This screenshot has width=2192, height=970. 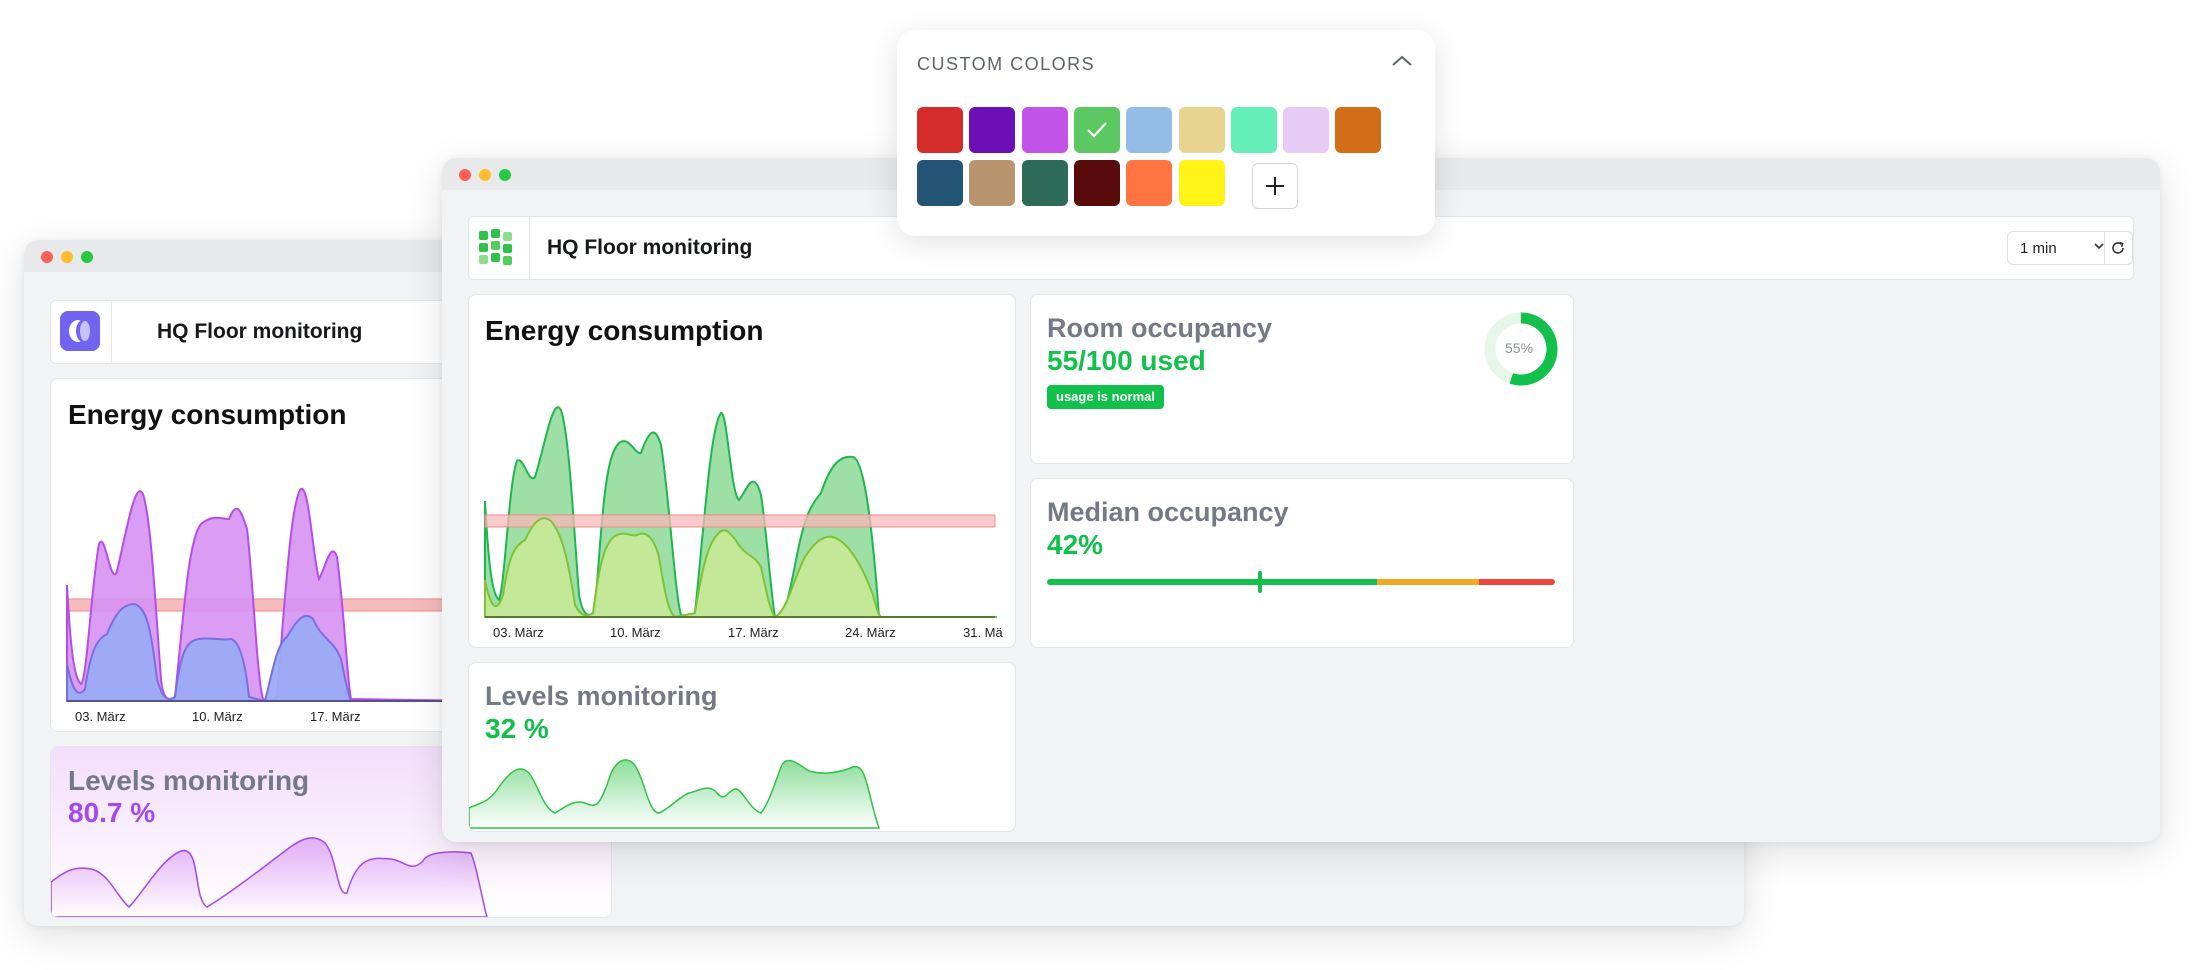 I want to click on front-levels-chart, so click(x=675, y=794).